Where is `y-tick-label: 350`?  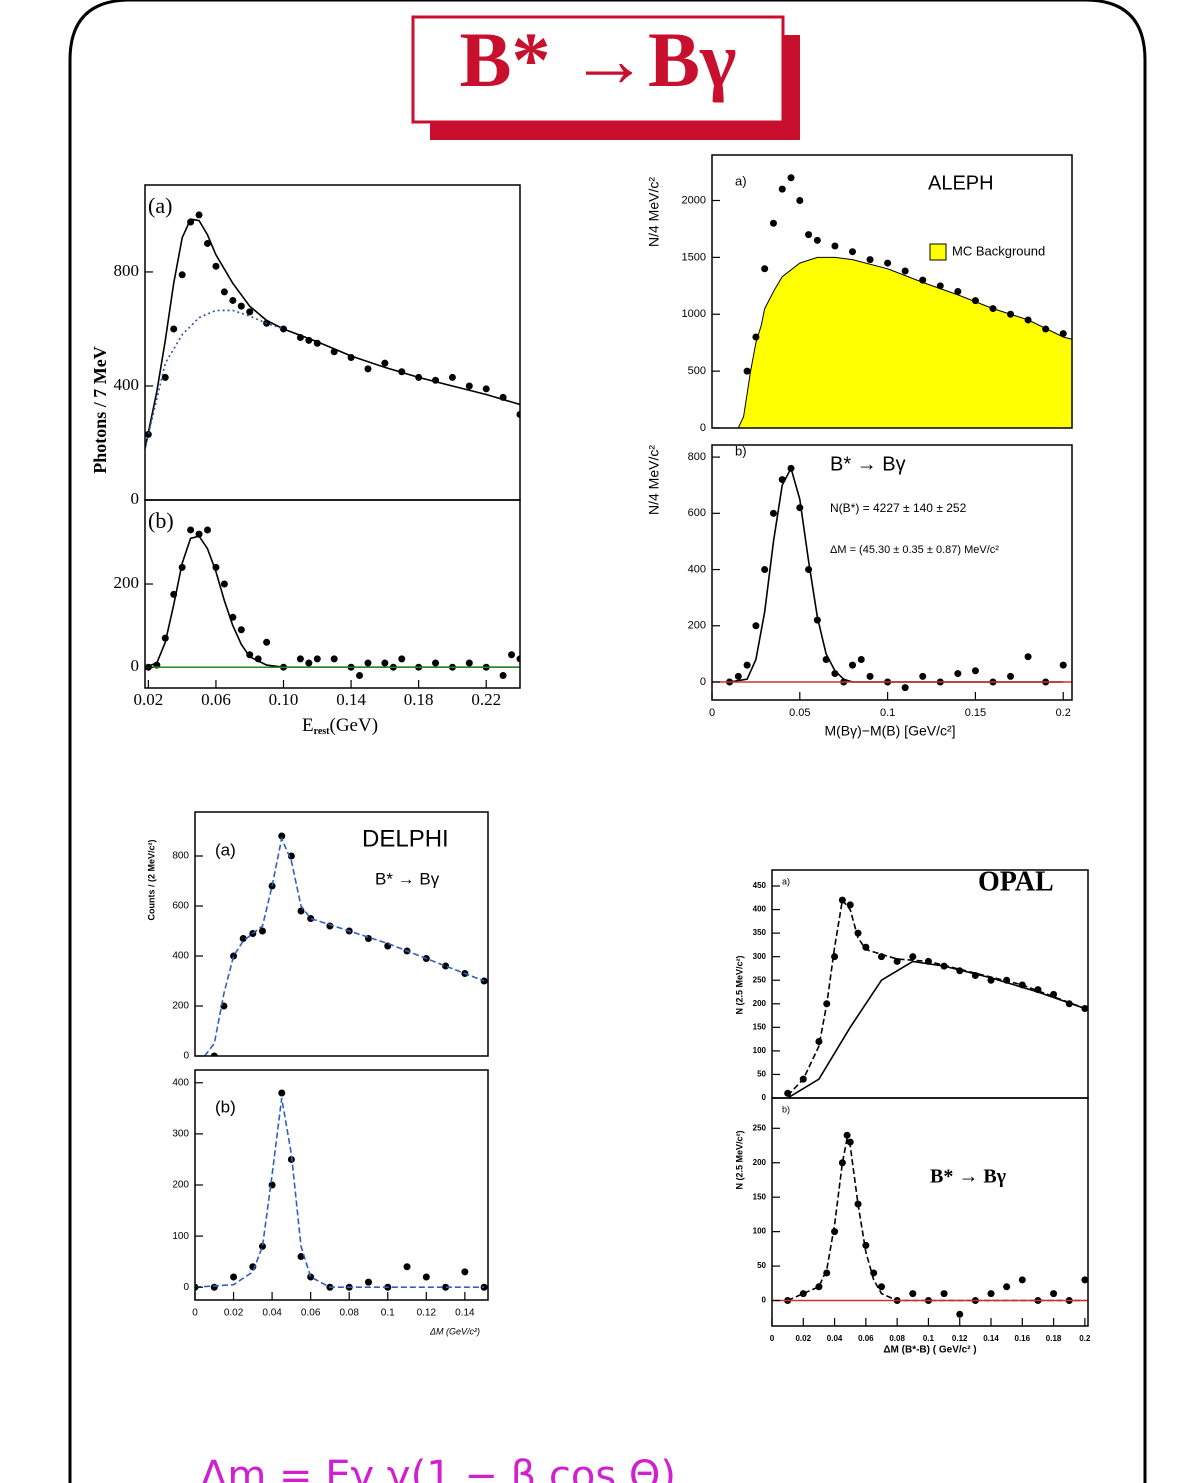
y-tick-label: 350 is located at coordinates (760, 932).